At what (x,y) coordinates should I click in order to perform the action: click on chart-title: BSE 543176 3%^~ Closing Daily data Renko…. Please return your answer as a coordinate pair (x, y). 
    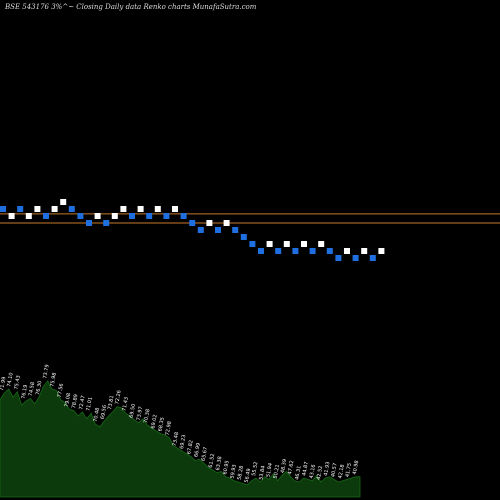
    Looking at the image, I should click on (130, 7).